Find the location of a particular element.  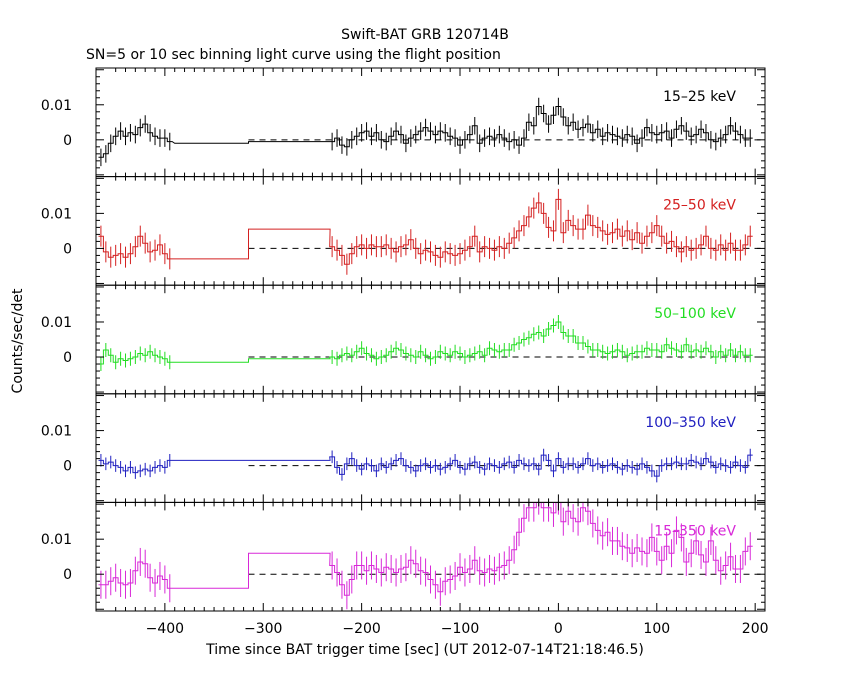

panel-2: 0 0.01 50–100 keV is located at coordinates (403, 339).